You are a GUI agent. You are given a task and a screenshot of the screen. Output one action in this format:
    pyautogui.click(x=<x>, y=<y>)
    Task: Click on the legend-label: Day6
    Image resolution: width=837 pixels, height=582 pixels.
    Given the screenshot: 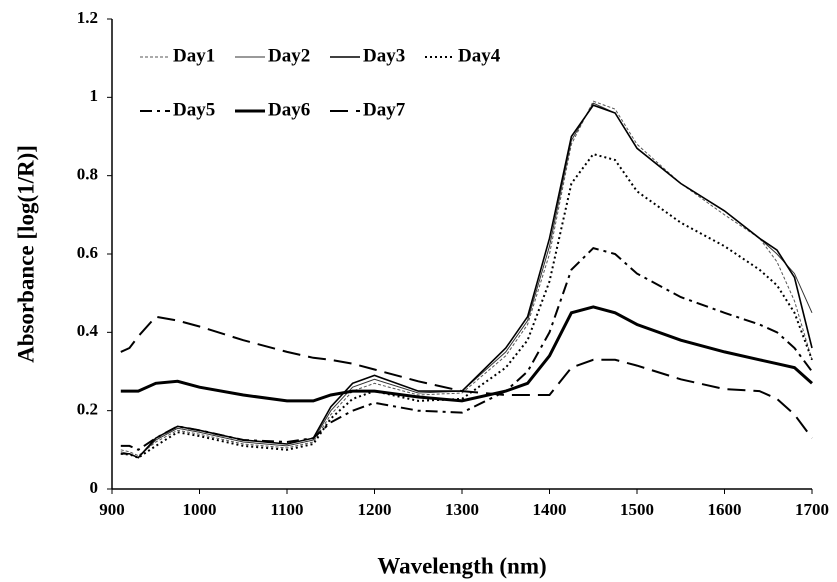 What is the action you would take?
    pyautogui.click(x=289, y=109)
    